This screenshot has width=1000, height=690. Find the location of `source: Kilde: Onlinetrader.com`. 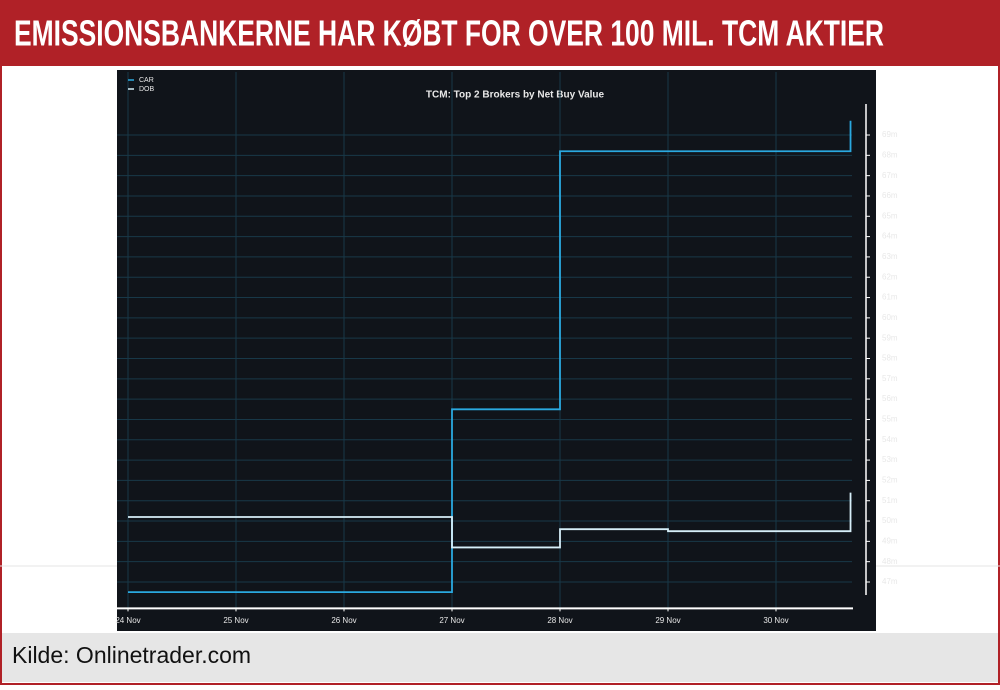

source: Kilde: Onlinetrader.com is located at coordinates (131, 655).